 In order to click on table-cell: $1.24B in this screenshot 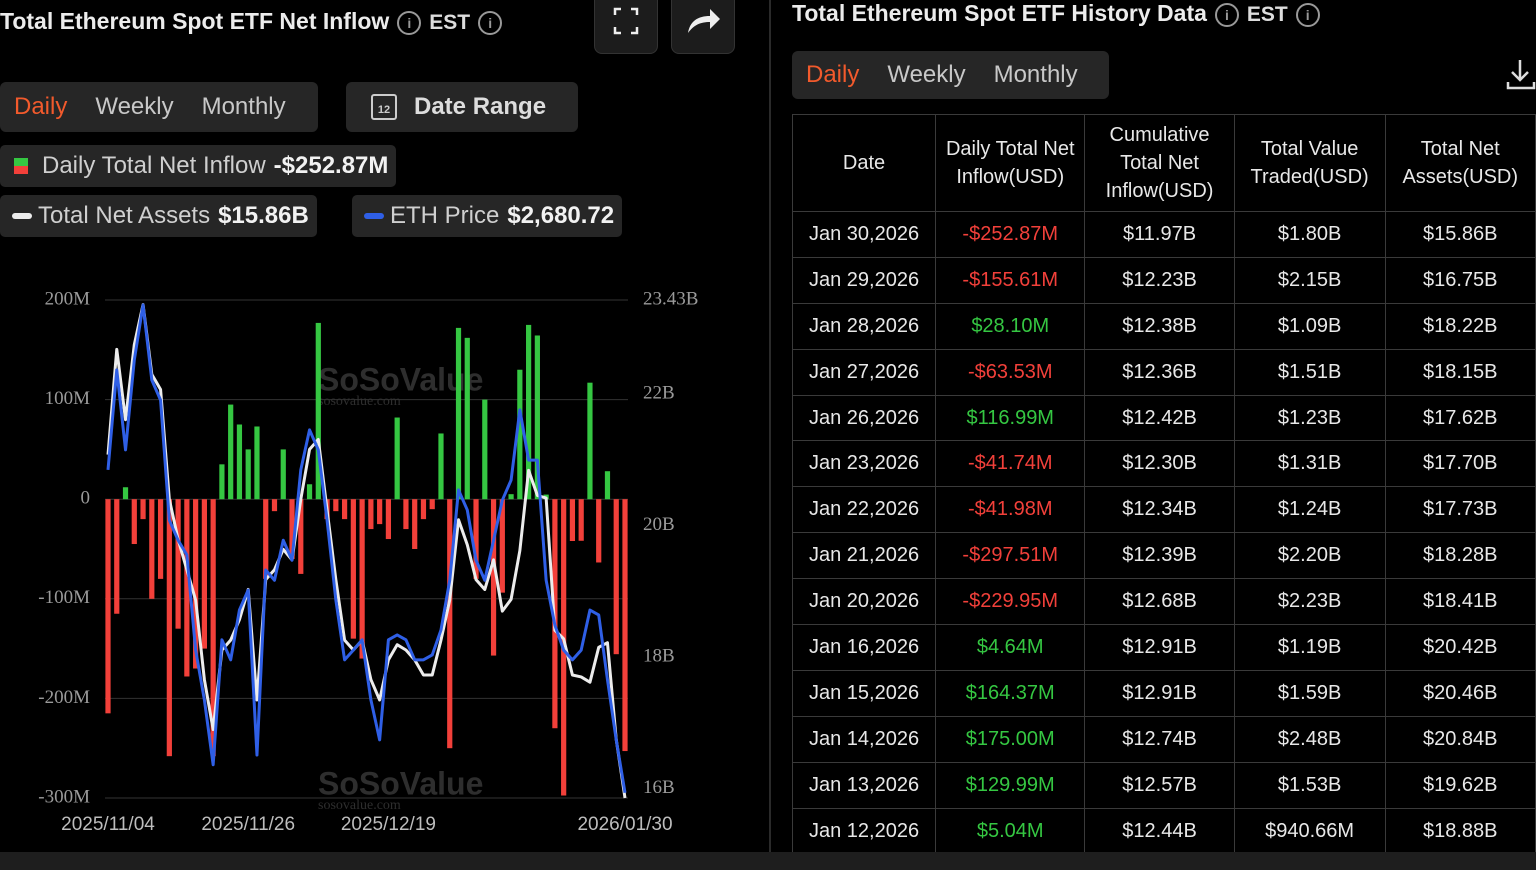, I will do `click(1309, 510)`.